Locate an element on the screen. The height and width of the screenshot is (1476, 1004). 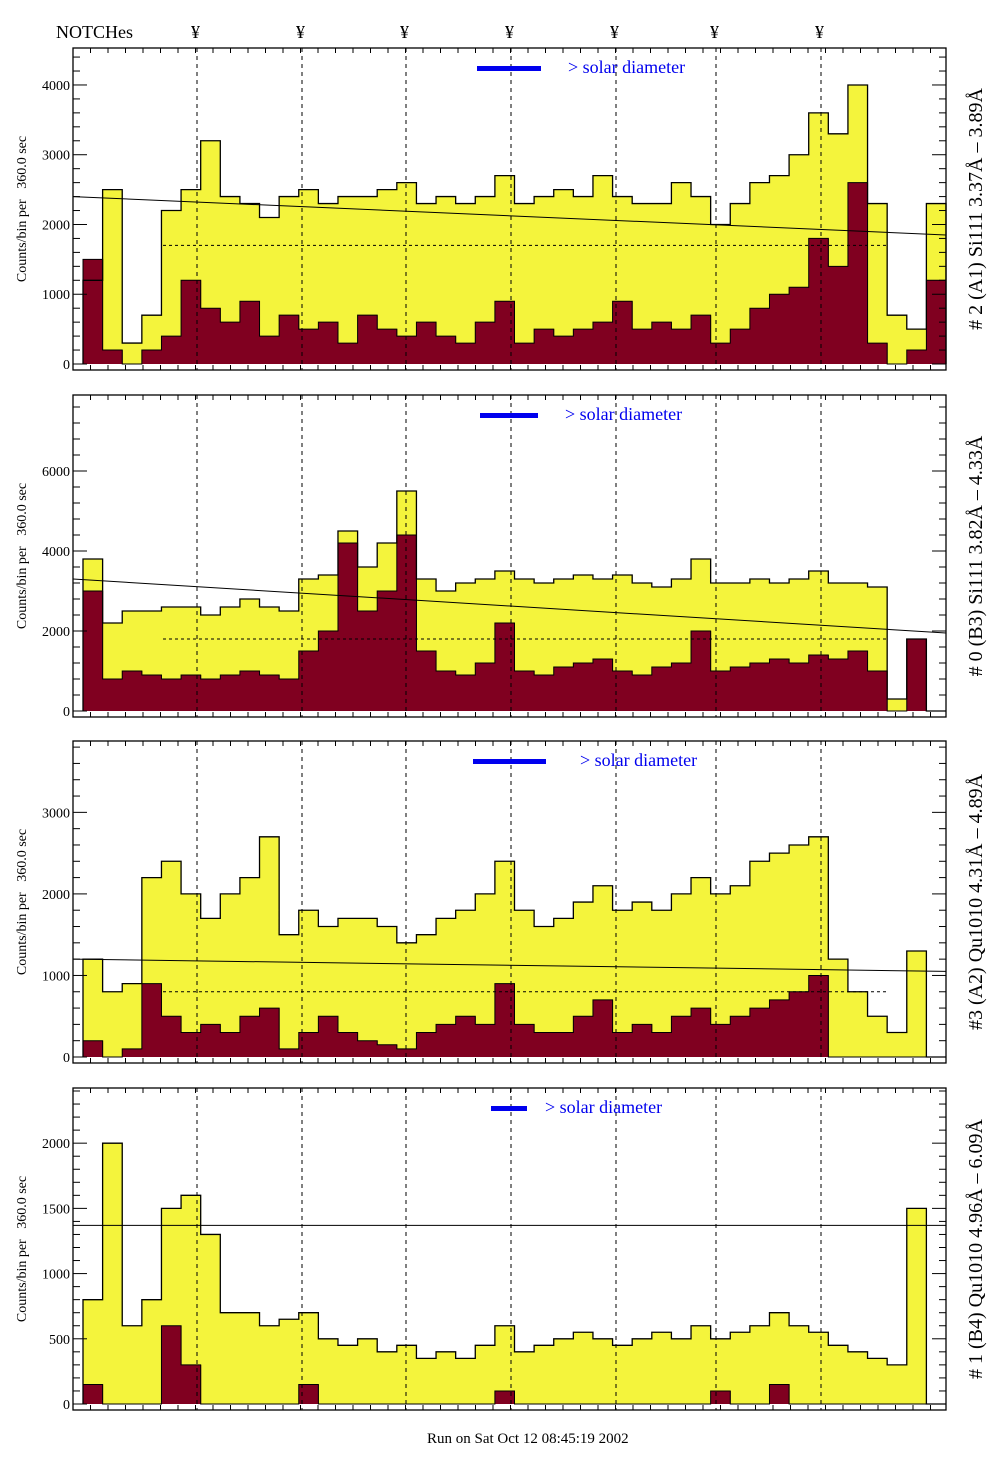
y-tick-label: 4000 is located at coordinates (56, 552).